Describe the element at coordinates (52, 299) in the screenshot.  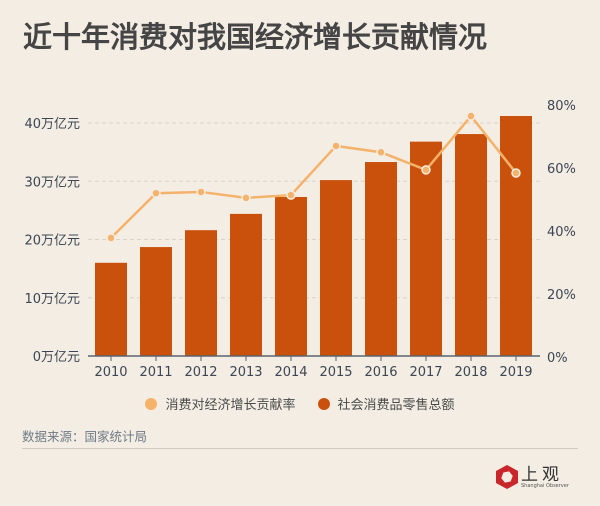
I see `y-left-tick-label: 10万亿元` at that location.